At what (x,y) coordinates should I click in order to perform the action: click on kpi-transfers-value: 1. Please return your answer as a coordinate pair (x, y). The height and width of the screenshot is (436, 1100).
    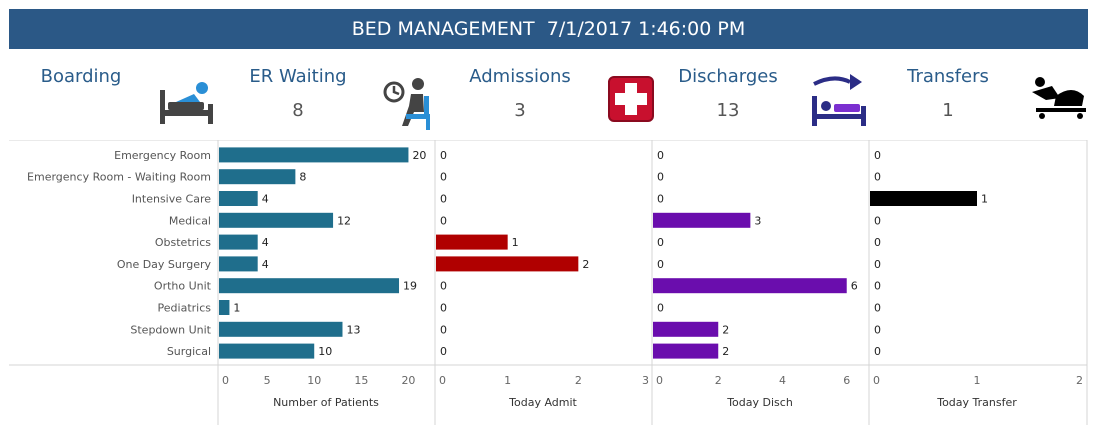
    Looking at the image, I should click on (948, 110).